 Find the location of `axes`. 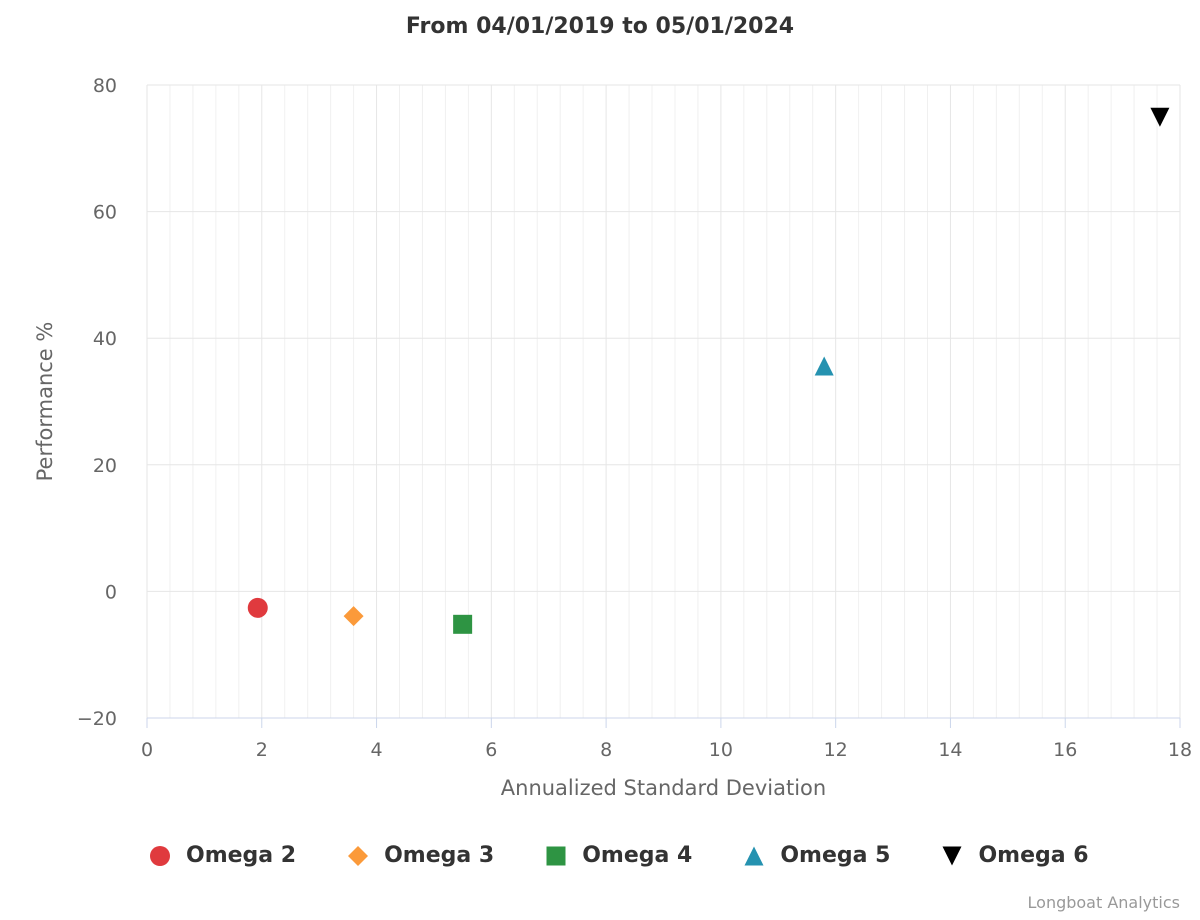

axes is located at coordinates (663, 722).